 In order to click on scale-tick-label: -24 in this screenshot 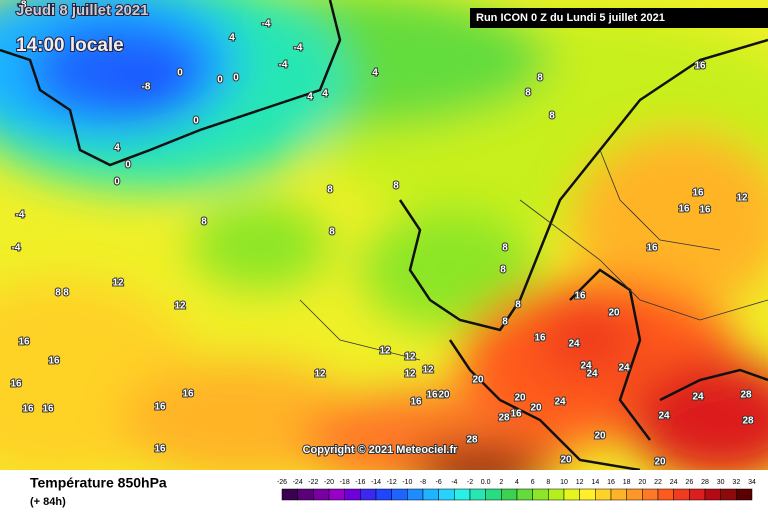, I will do `click(298, 482)`.